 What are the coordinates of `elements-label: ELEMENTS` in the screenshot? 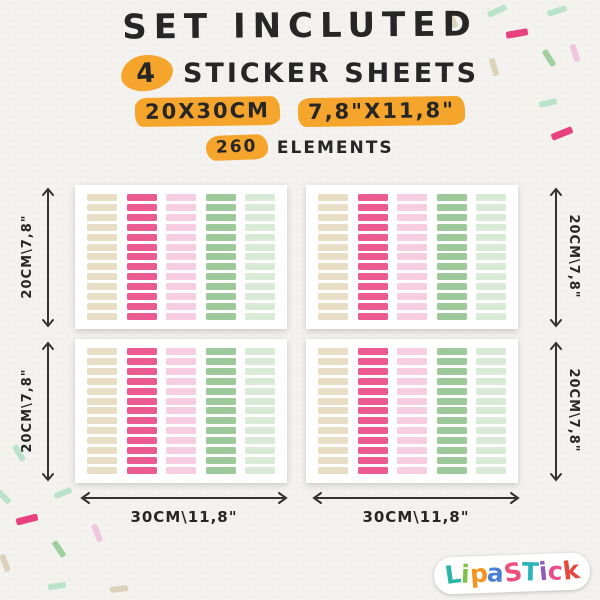 It's located at (335, 147).